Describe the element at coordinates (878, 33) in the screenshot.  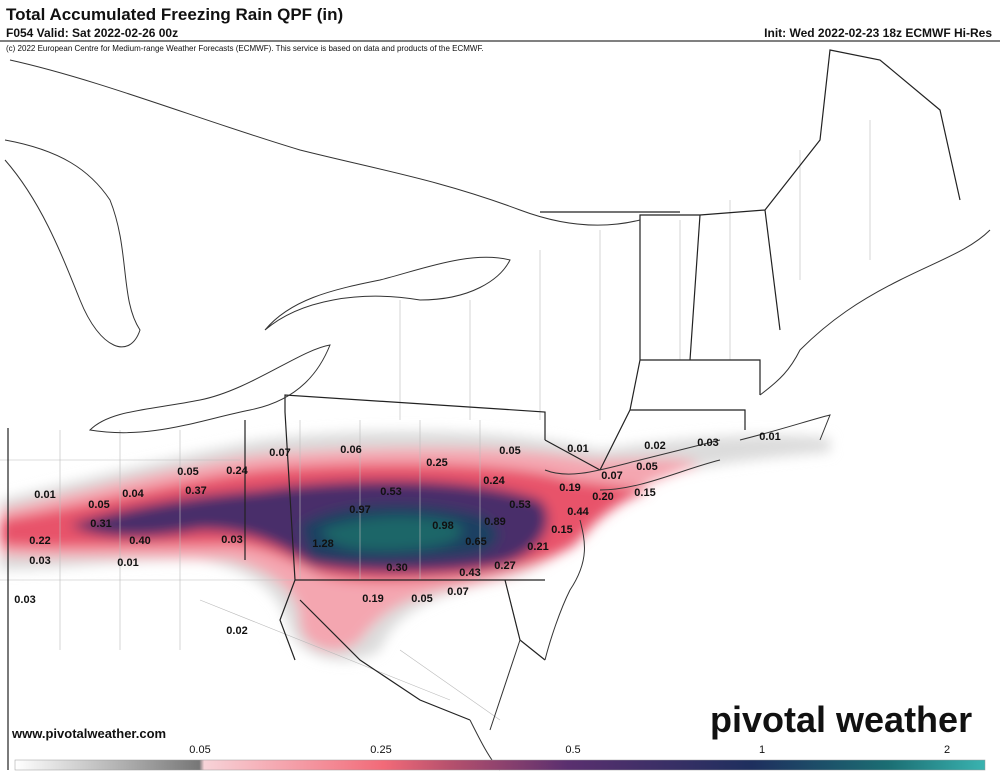
I see `init-time: Init: Wed 2022-02-23 18z ECMWF Hi-Res` at that location.